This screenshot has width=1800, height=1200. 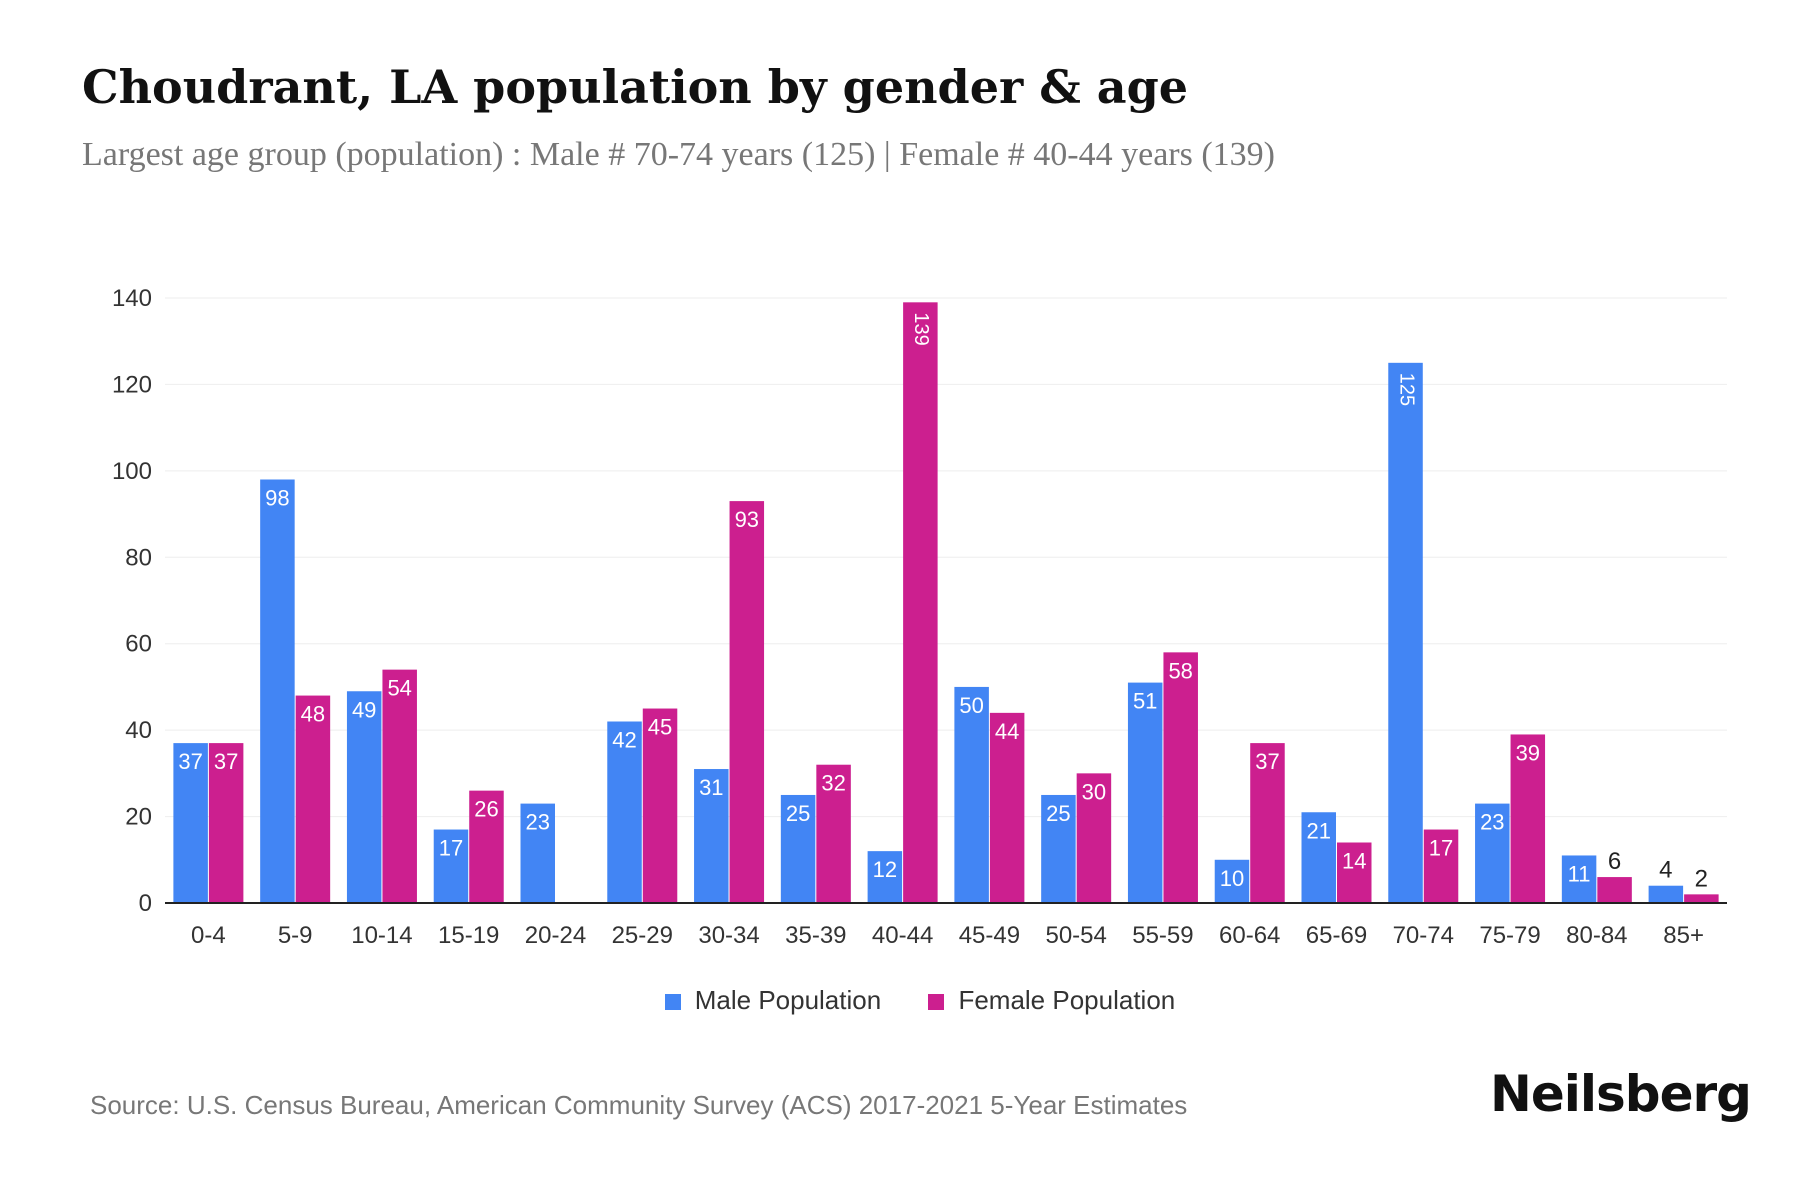 I want to click on x-tick-label: 85+, so click(x=1683, y=935).